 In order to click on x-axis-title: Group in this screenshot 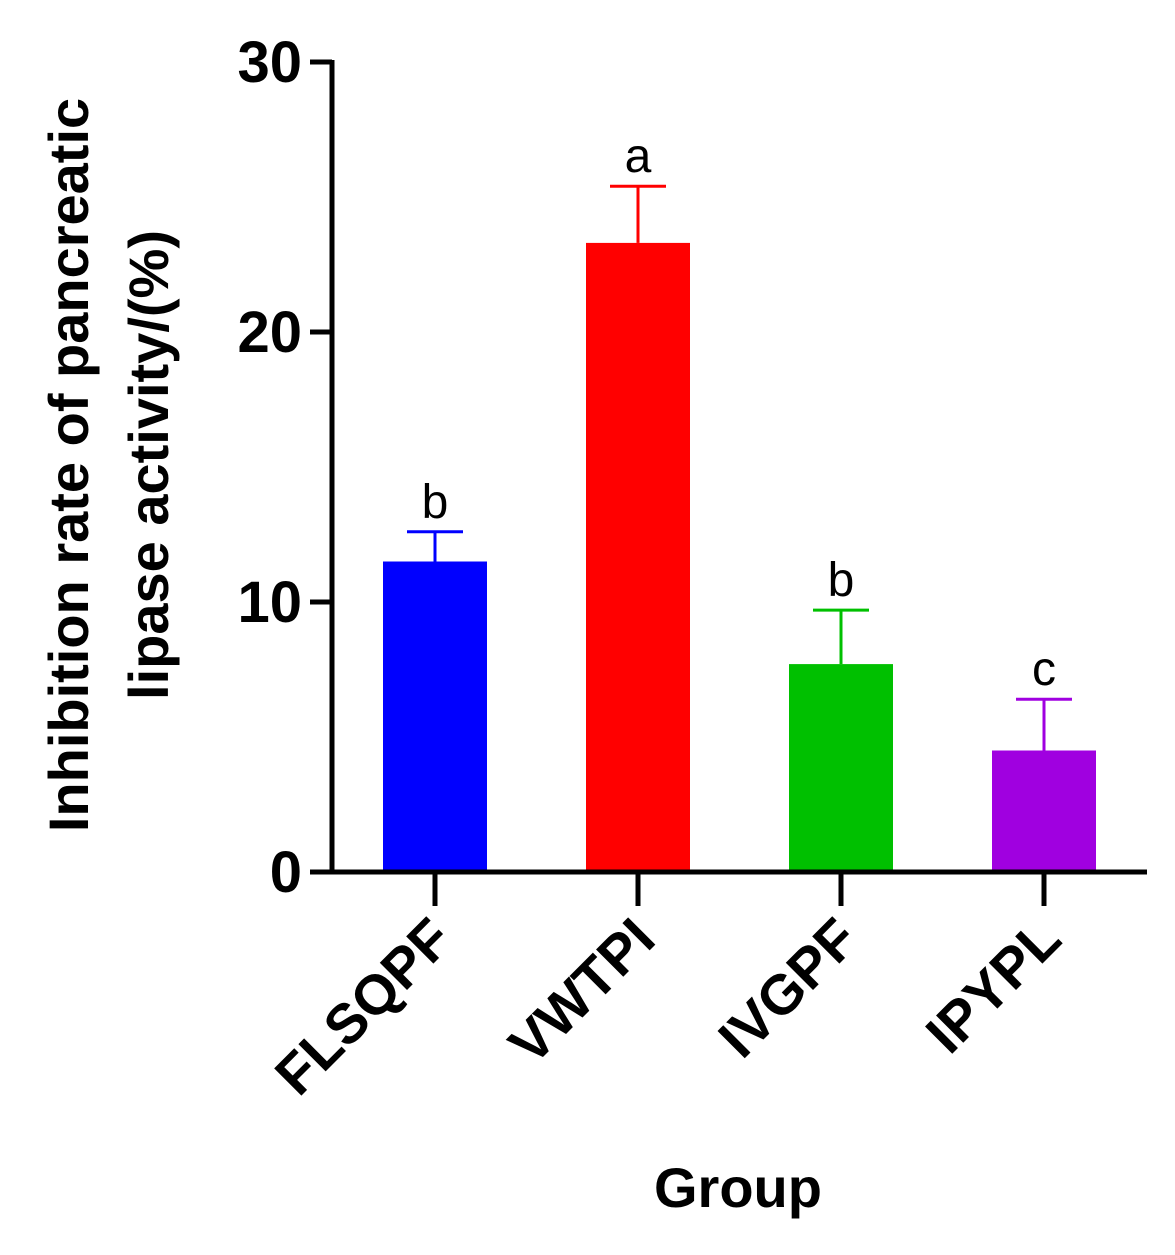, I will do `click(738, 1187)`.